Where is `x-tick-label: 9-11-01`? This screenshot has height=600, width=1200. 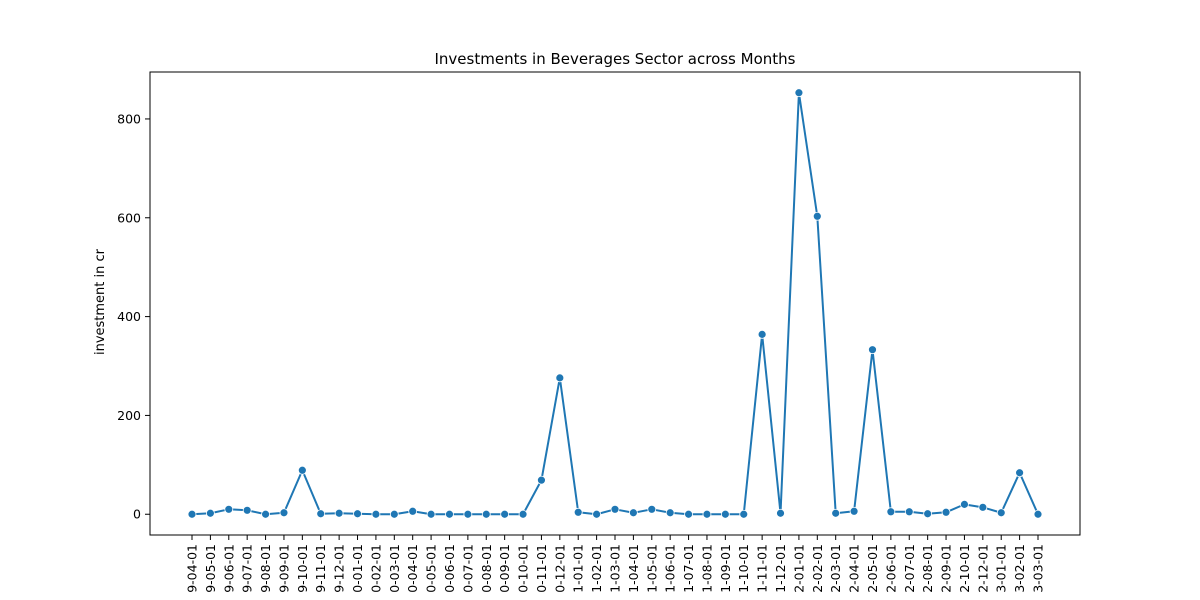 x-tick-label: 9-11-01 is located at coordinates (320, 568).